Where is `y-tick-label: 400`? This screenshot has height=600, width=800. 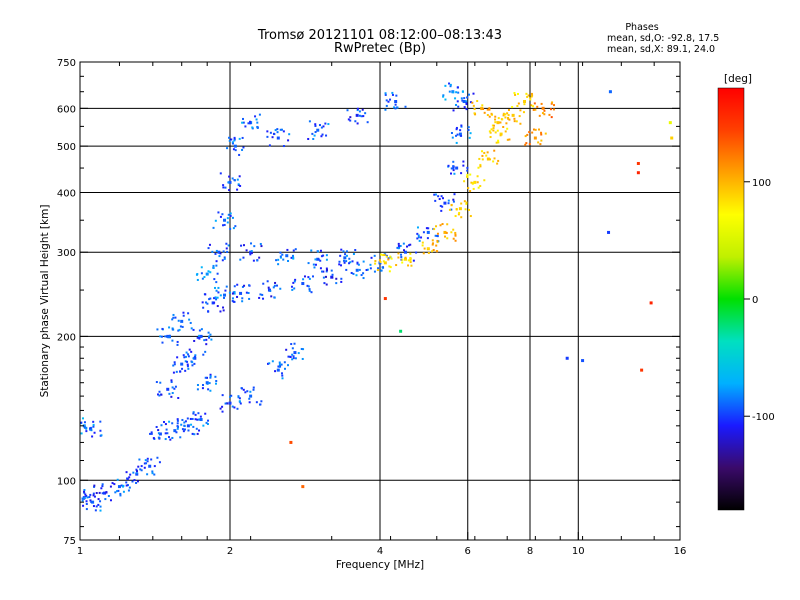
y-tick-label: 400 is located at coordinates (66, 193).